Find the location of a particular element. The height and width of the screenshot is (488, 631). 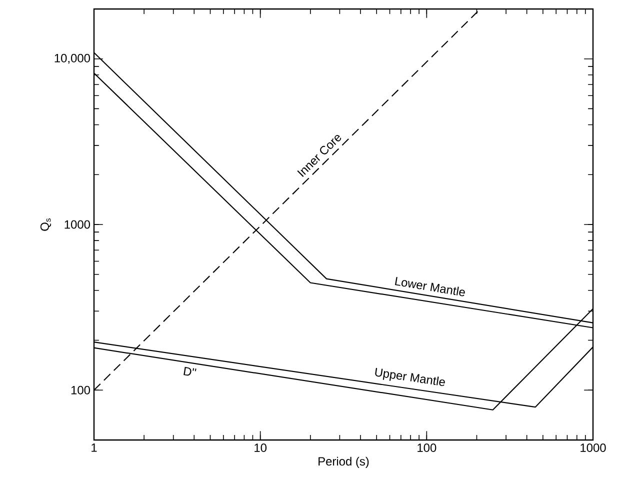

x-tick-label: 1 is located at coordinates (94, 448).